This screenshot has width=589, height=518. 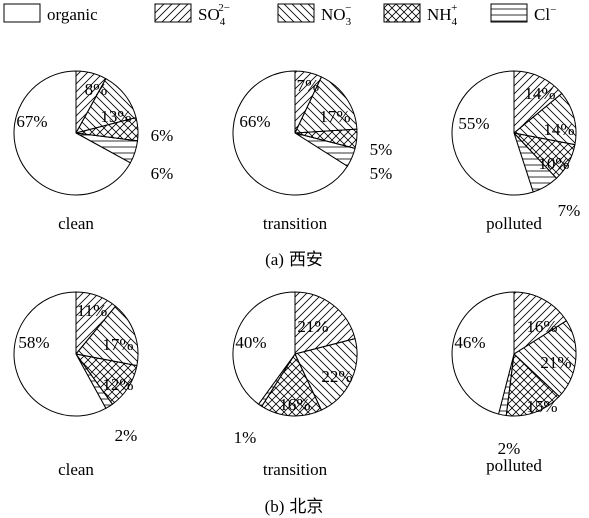 I want to click on pie-label-organic: 58%, so click(x=33, y=342).